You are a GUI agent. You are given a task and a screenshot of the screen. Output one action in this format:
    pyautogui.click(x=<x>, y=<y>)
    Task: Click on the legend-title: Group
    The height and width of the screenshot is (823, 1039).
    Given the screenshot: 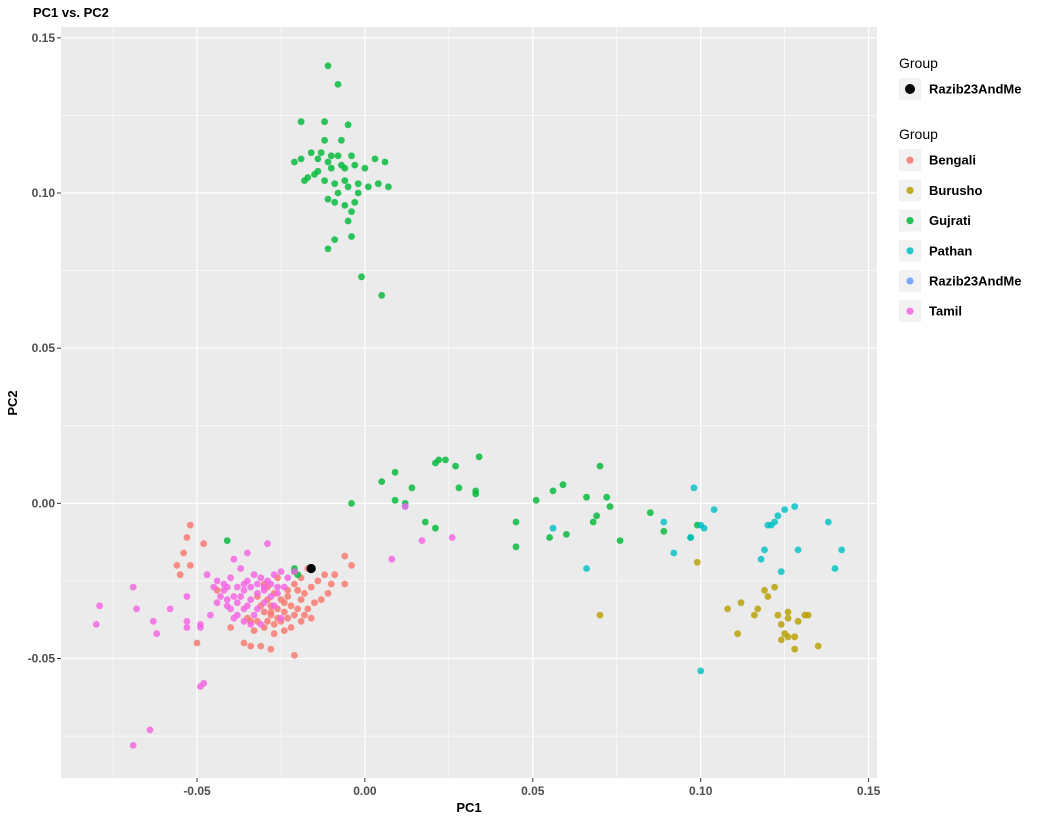 What is the action you would take?
    pyautogui.click(x=918, y=63)
    